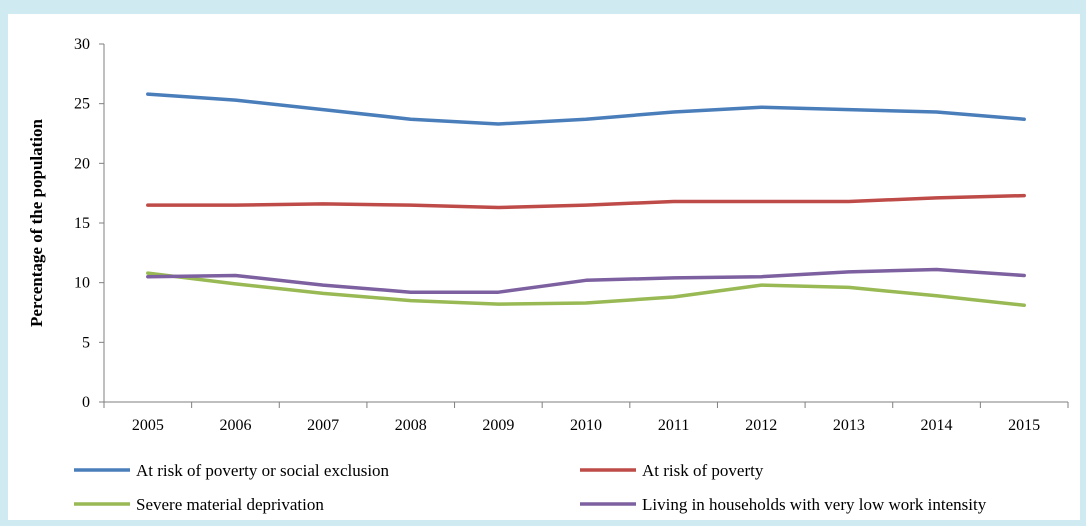 The image size is (1086, 526). Describe the element at coordinates (411, 425) in the screenshot. I see `x-tick-label: 2008` at that location.